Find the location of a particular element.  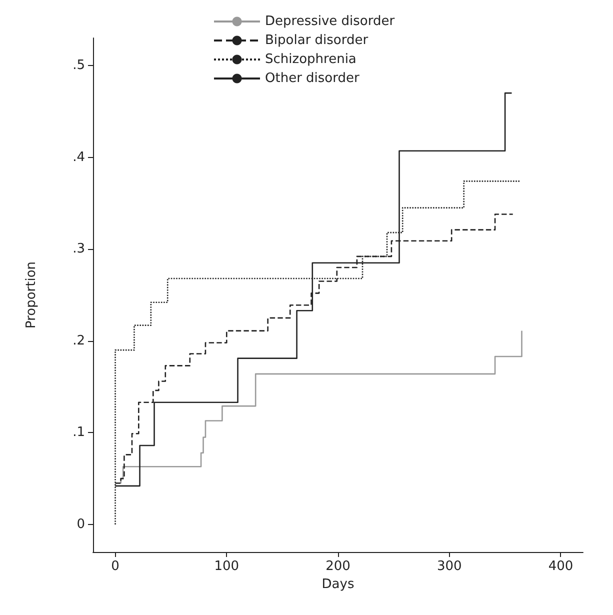

y-tick-label: .3 is located at coordinates (78, 249).